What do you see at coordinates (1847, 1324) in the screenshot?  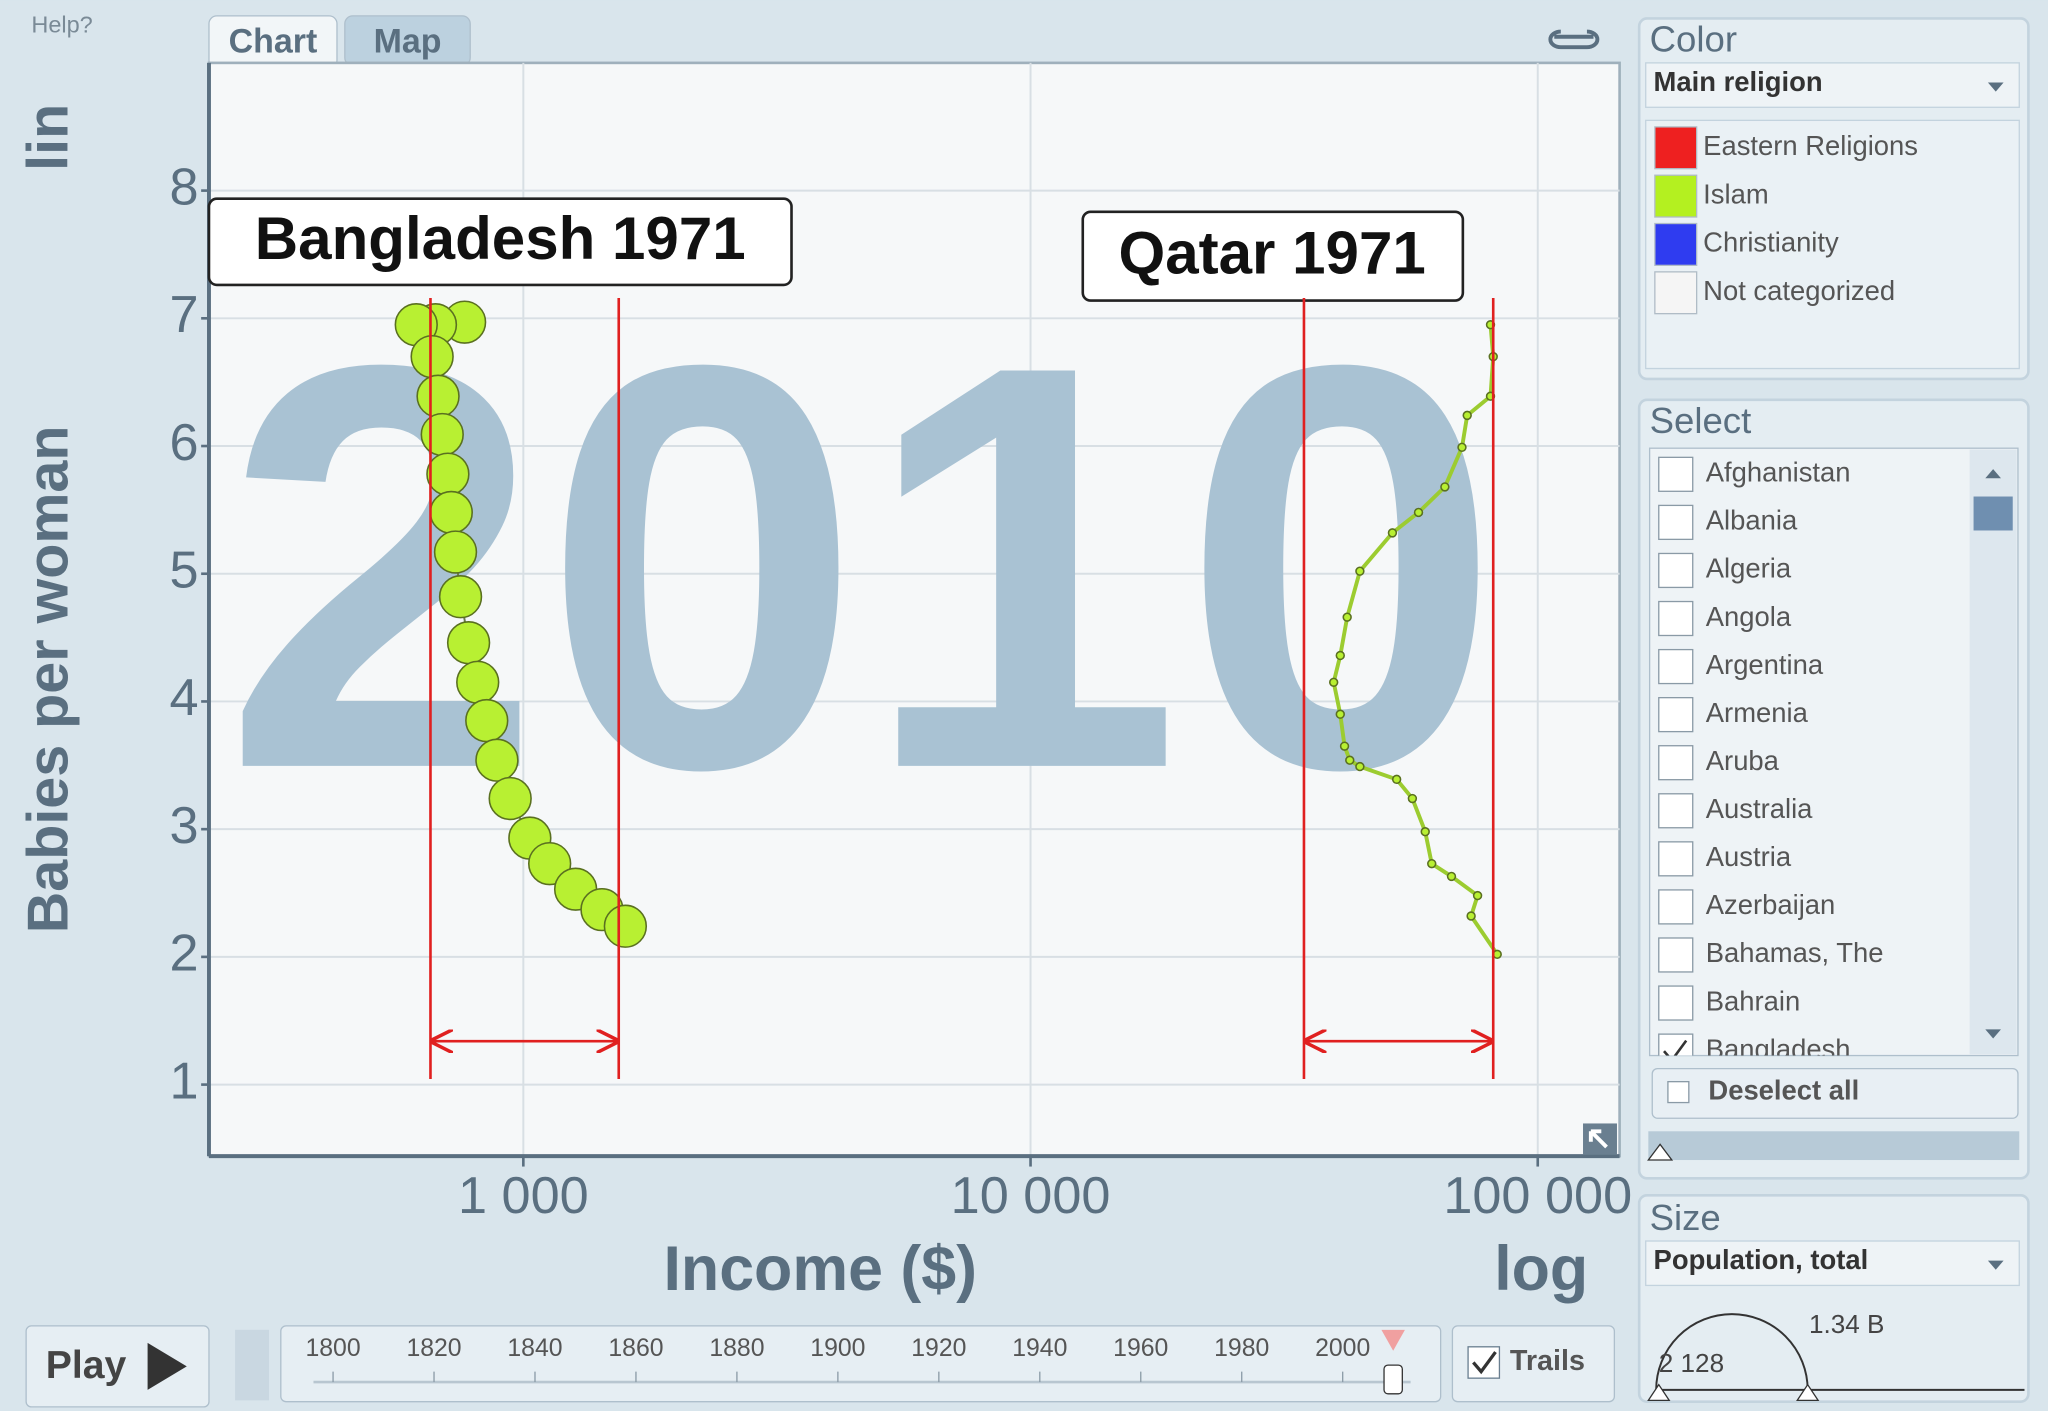 I see `size-max: 1.34 B` at bounding box center [1847, 1324].